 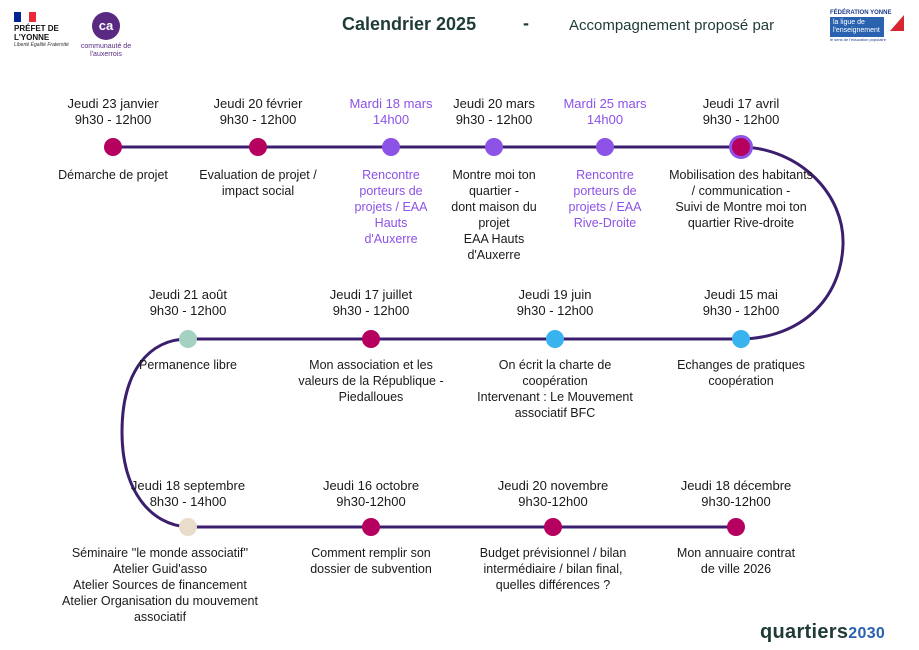 What do you see at coordinates (113, 103) in the screenshot?
I see `event-date-label: Jeudi 23 janvier` at bounding box center [113, 103].